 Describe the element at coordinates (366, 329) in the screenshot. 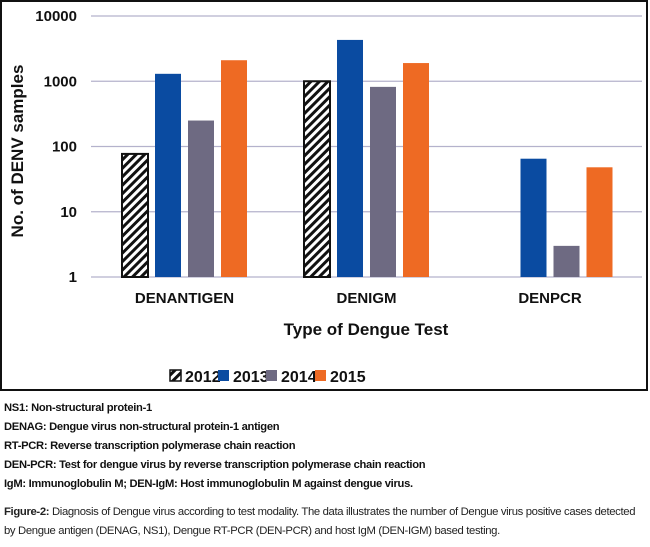

I see `x-axis-title: Type of Dengue Test` at that location.